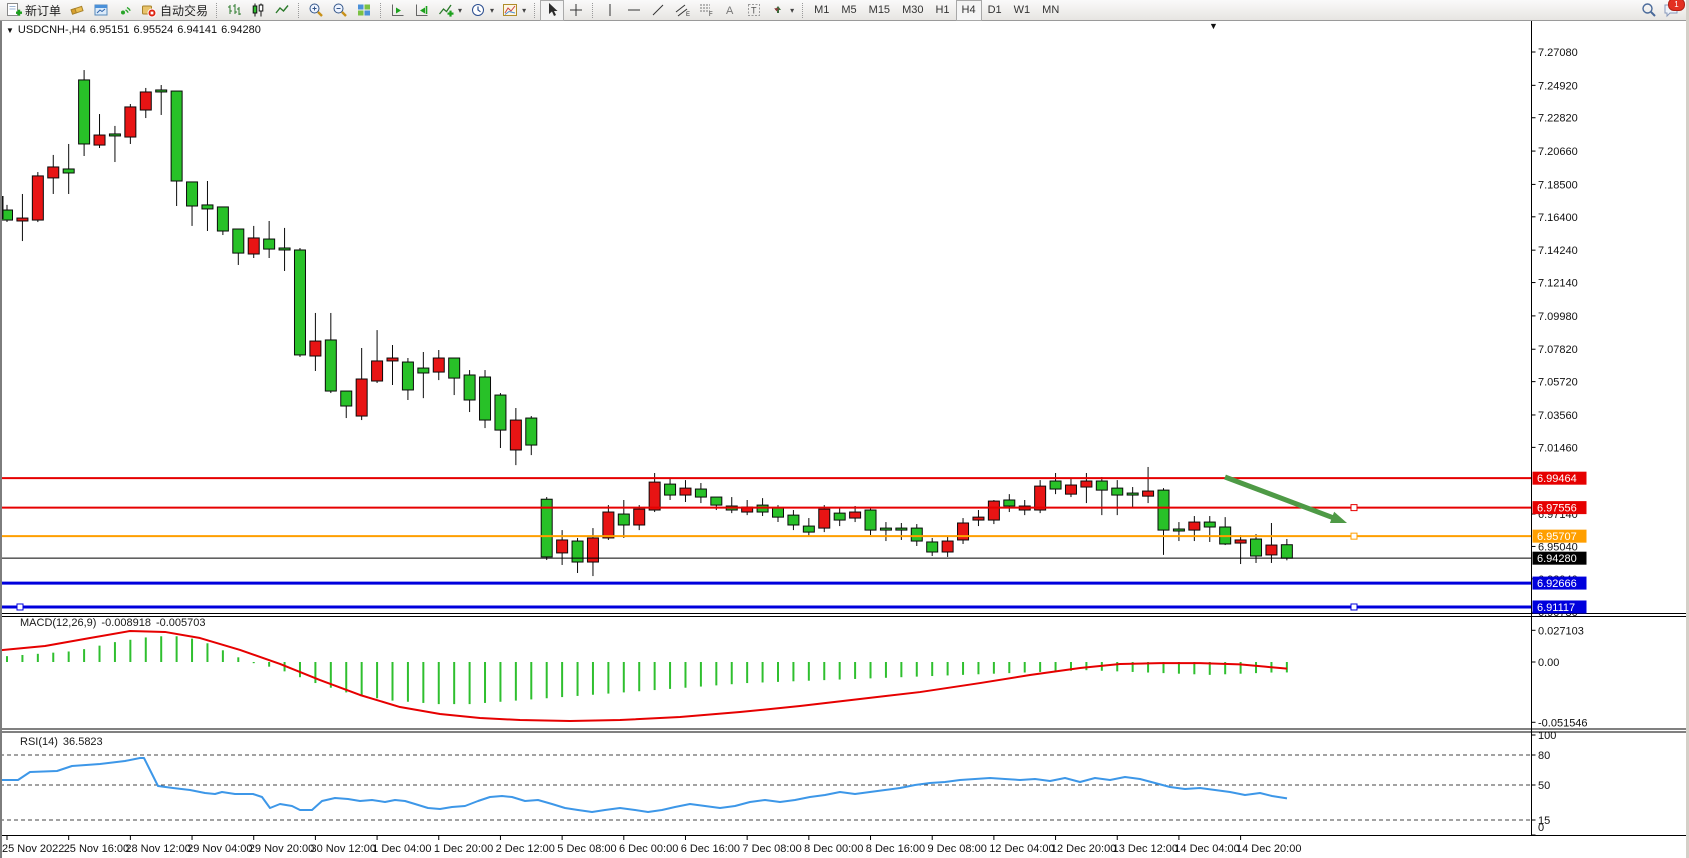  I want to click on tab-timeframe-M1: M1, so click(822, 9).